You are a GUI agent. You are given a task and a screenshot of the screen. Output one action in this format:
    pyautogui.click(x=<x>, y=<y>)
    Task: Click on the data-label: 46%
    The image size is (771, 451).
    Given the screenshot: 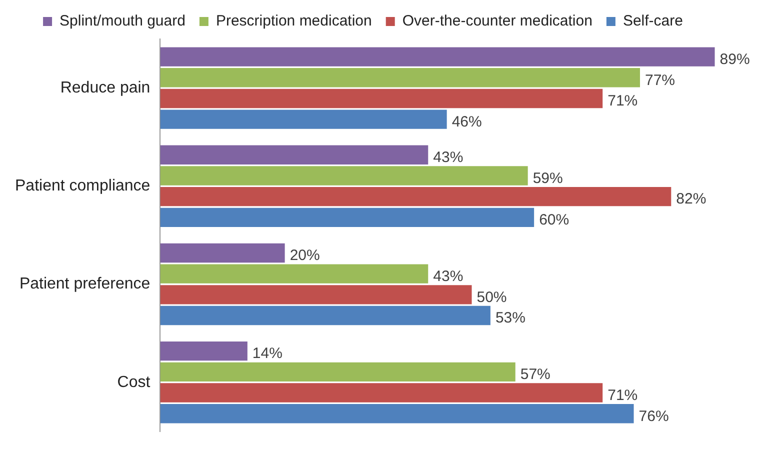 What is the action you would take?
    pyautogui.click(x=467, y=121)
    